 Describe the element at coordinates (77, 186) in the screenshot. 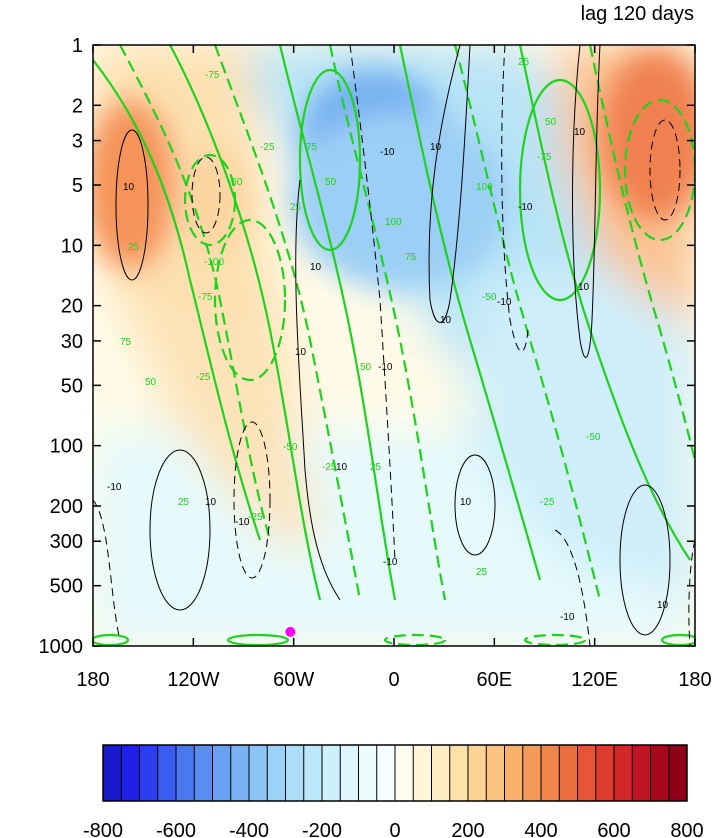

I see `y-tick-label: 5` at that location.